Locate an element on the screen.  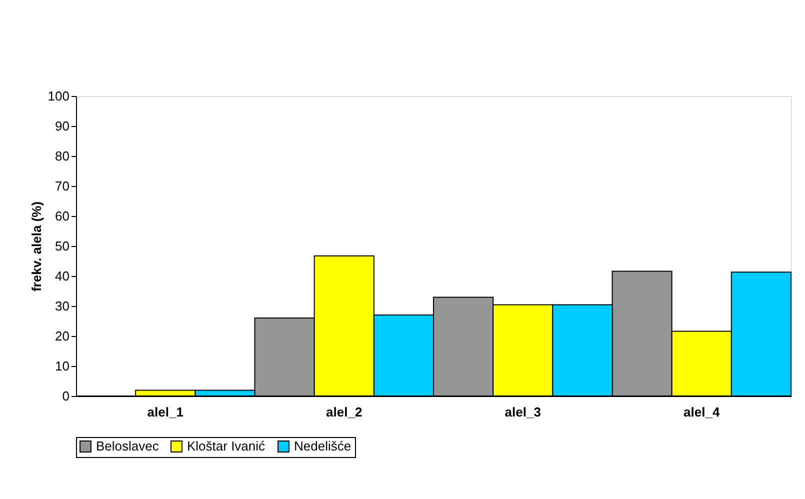
x-tick-label: alel_1 is located at coordinates (165, 412).